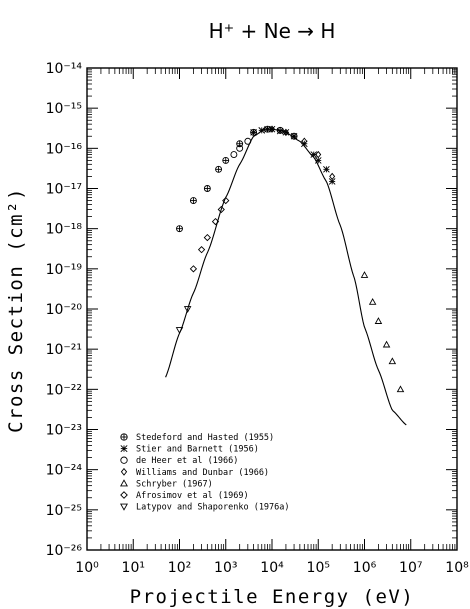  What do you see at coordinates (197, 450) in the screenshot?
I see `legend-label: Stier and Barnett (1956)` at bounding box center [197, 450].